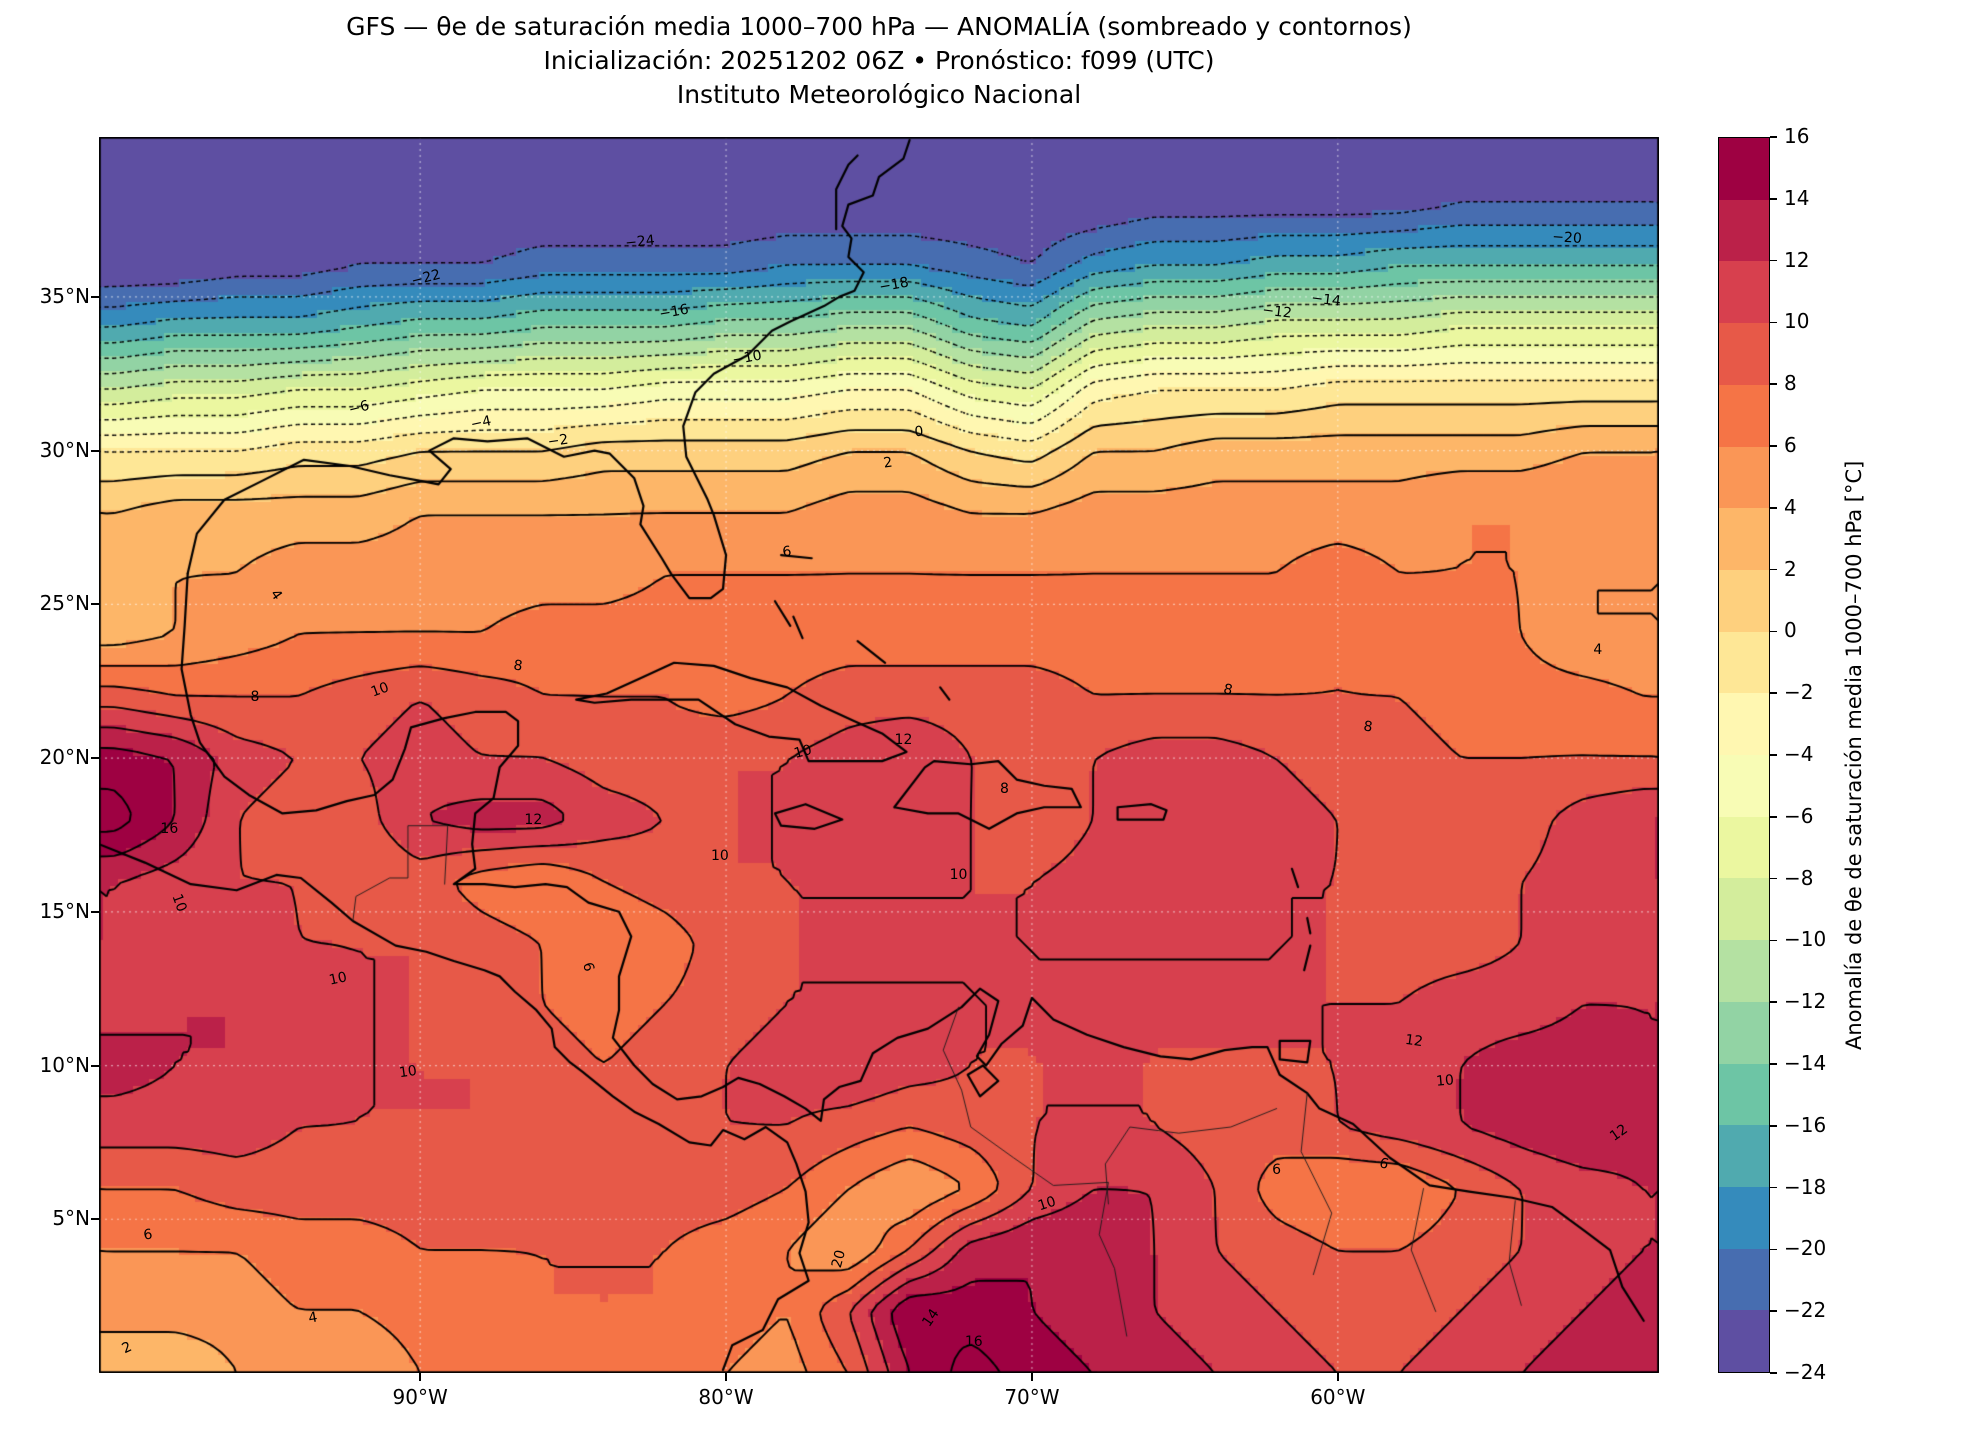  Describe the element at coordinates (1799, 754) in the screenshot. I see `colorbar-tick-label: −4` at that location.